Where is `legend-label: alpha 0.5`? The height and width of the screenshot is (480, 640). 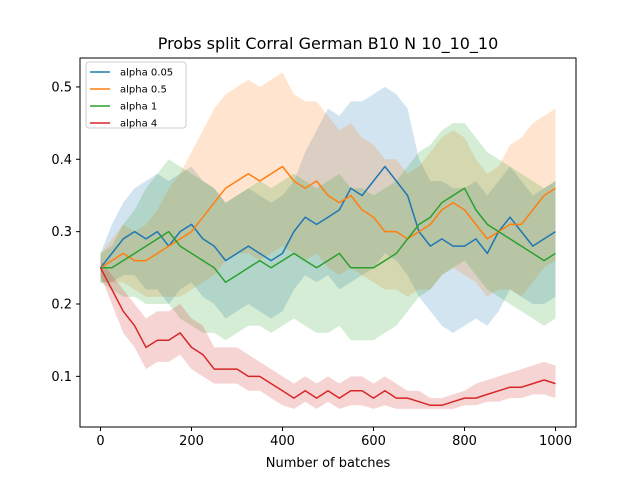
legend-label: alpha 0.5 is located at coordinates (143, 90).